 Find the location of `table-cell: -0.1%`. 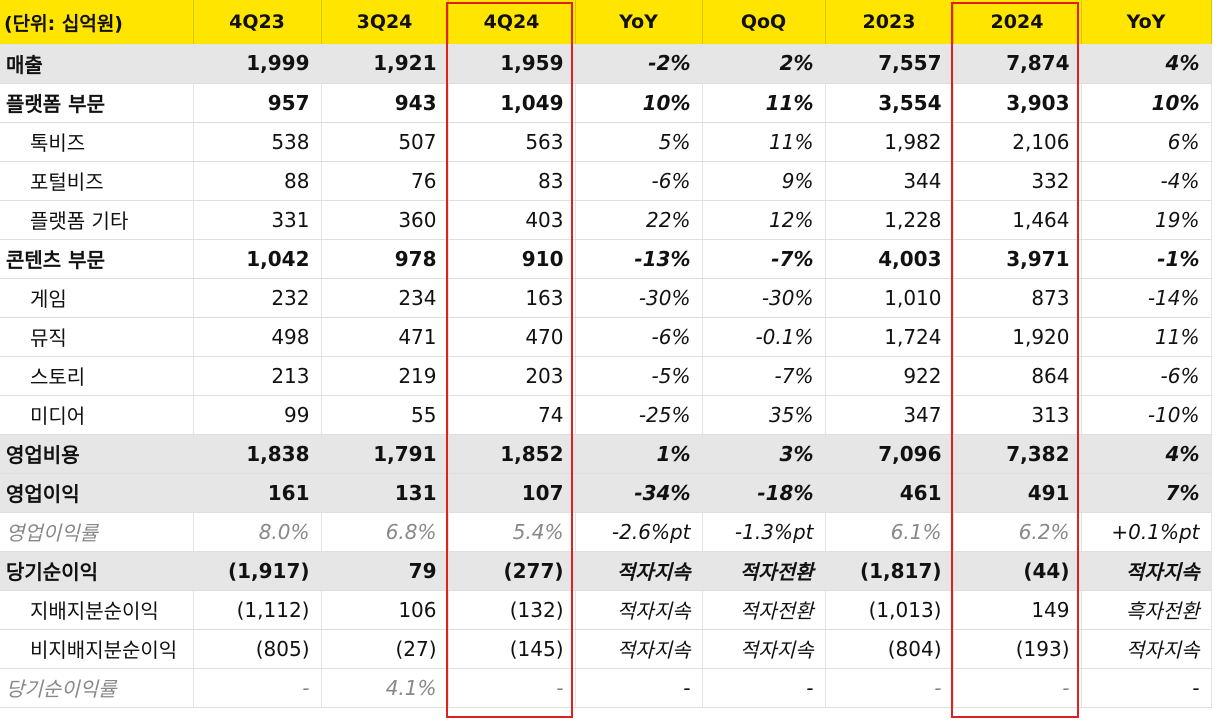

table-cell: -0.1% is located at coordinates (764, 337).